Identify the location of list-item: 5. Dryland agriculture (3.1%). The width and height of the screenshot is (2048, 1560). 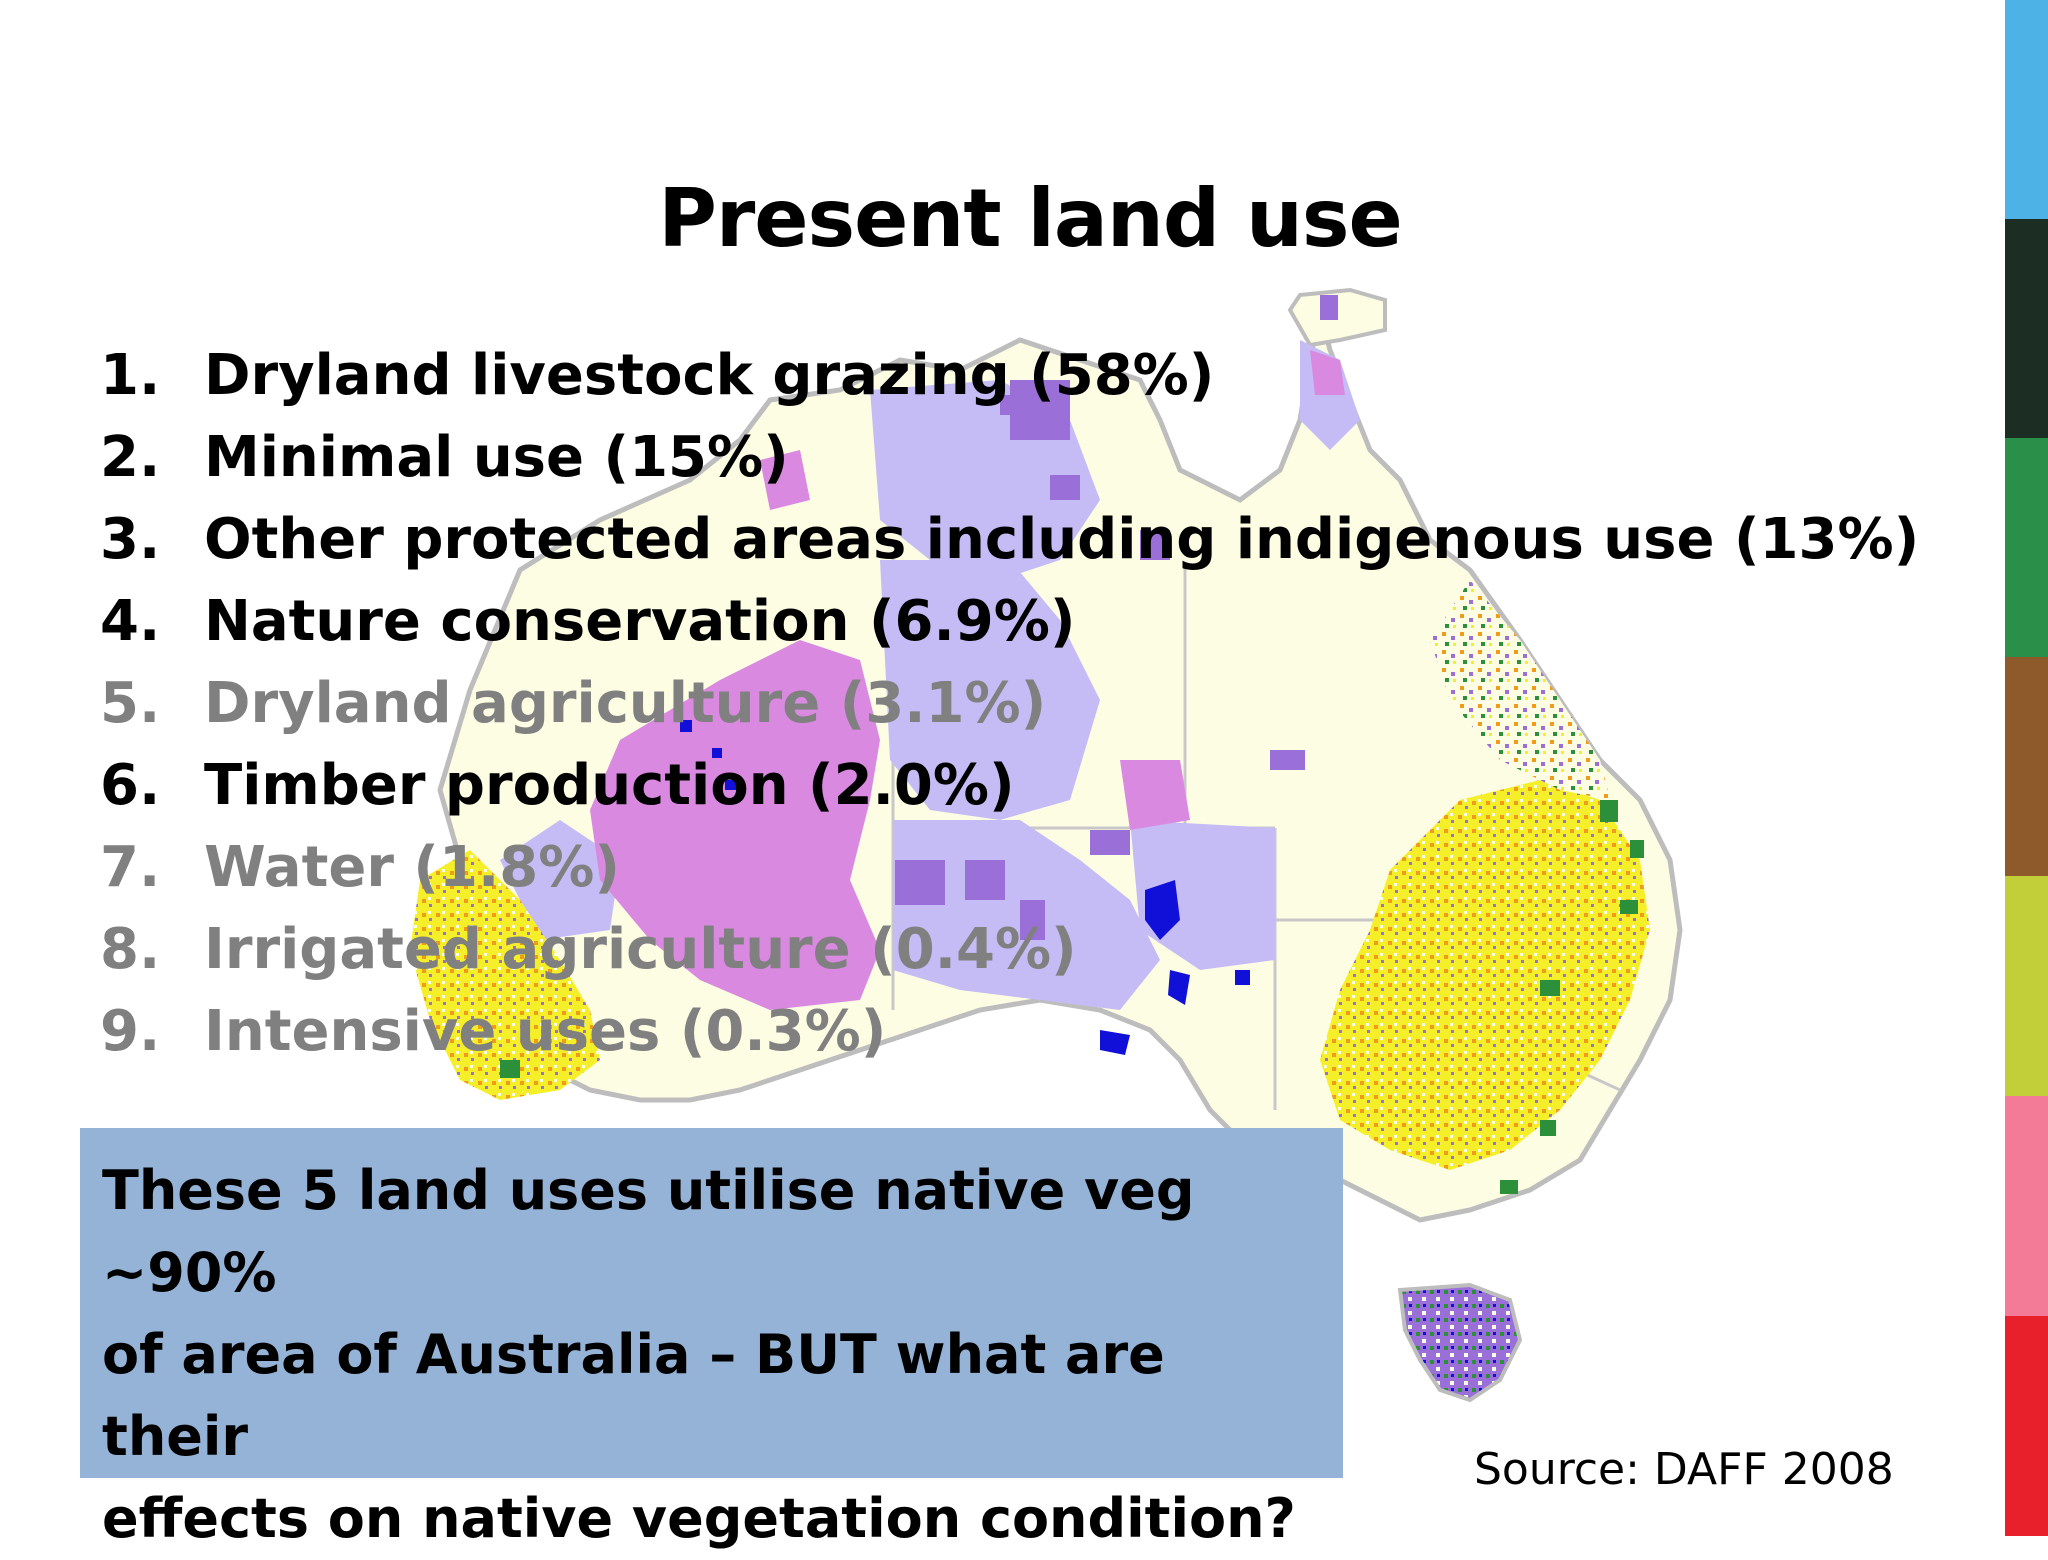
(1009, 704).